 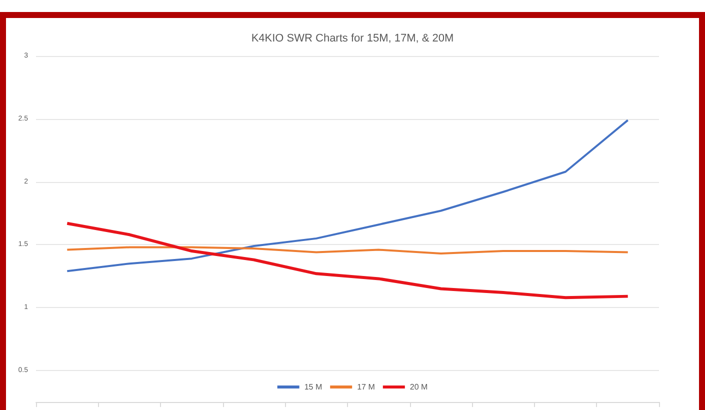 I want to click on legend-label: 17 M, so click(x=366, y=387).